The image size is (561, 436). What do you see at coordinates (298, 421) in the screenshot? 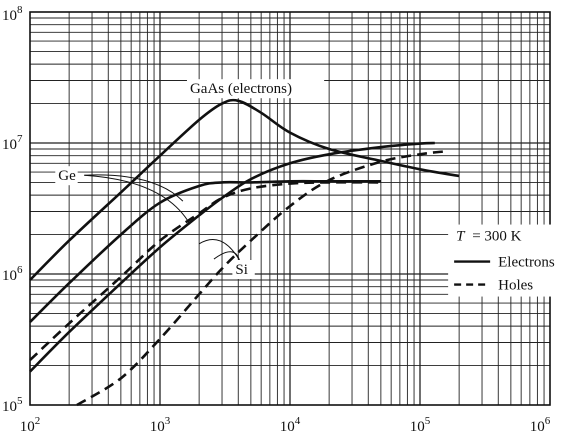
I see `x-tick-label-exponent: 4` at bounding box center [298, 421].